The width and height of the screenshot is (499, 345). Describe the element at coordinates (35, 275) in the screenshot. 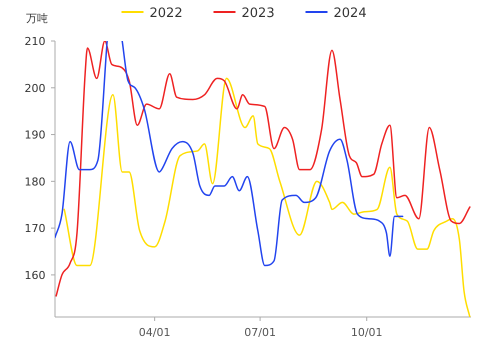

I see `y-tick-label: 160` at that location.